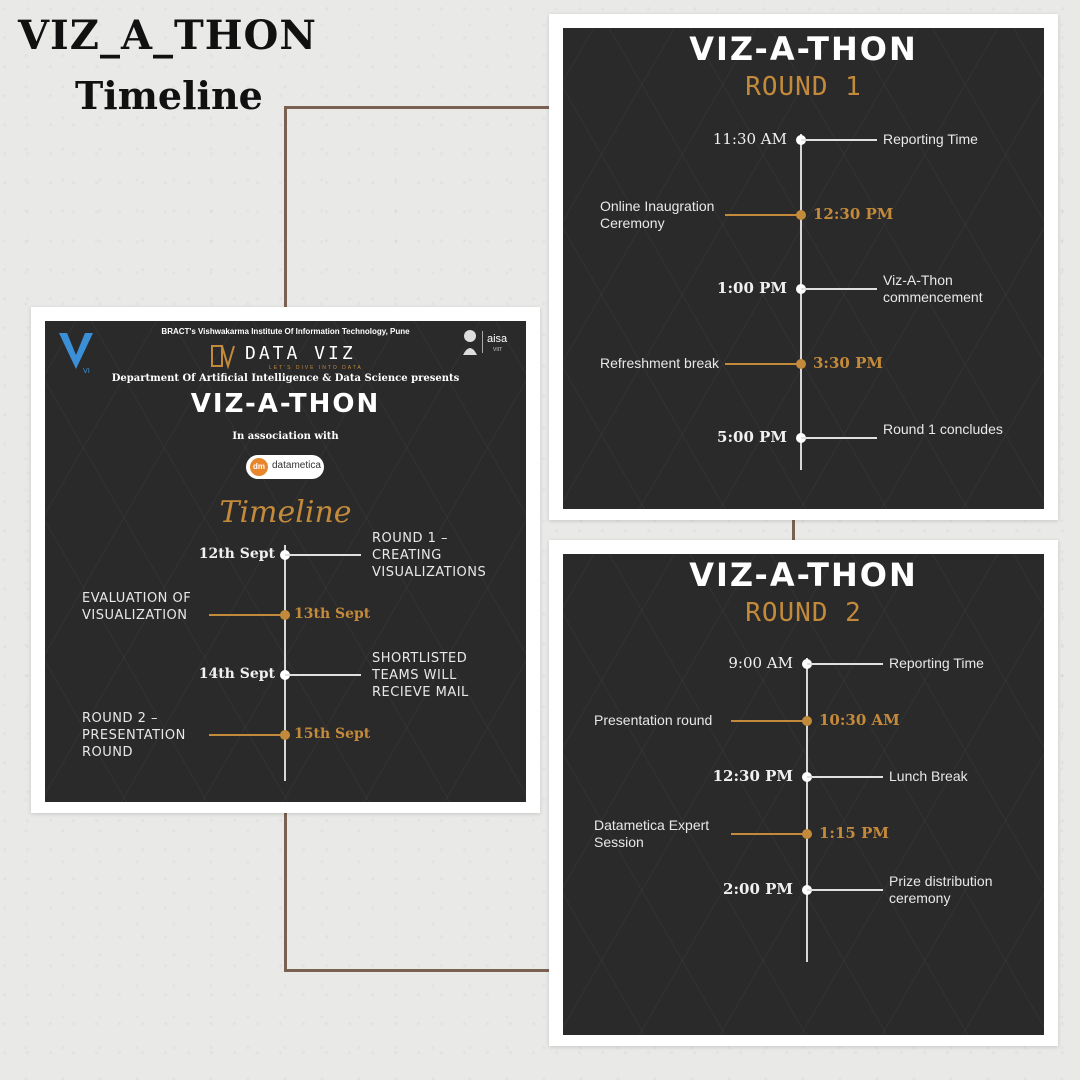 The width and height of the screenshot is (1080, 1080). I want to click on round2-time: 12:30 PM, so click(752, 776).